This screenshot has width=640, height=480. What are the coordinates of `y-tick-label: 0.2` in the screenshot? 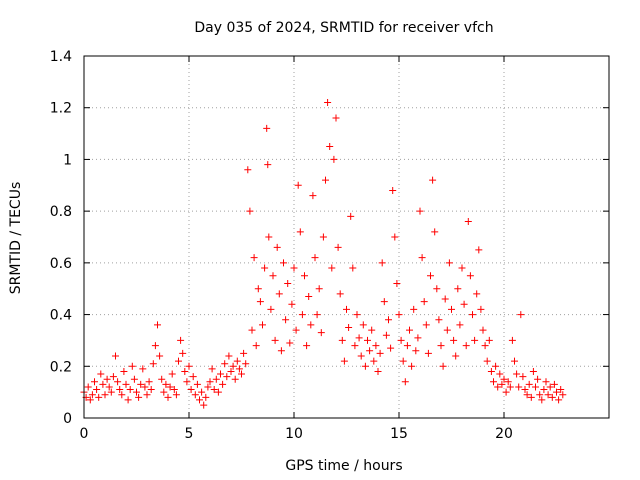 It's located at (61, 367).